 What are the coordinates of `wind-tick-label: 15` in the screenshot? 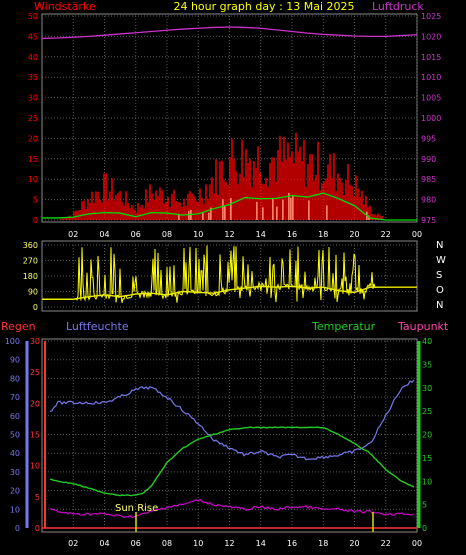 It's located at (33, 159).